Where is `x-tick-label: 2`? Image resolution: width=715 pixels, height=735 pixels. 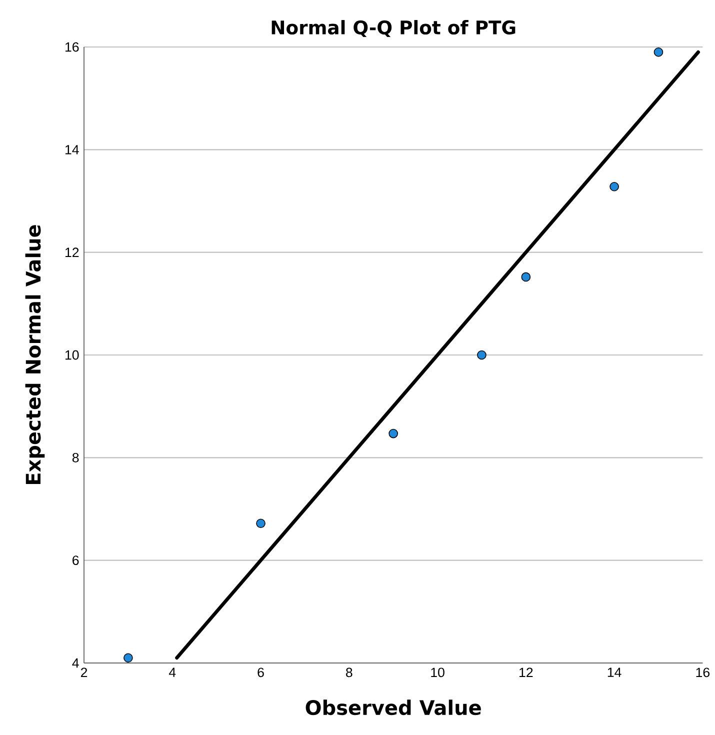
x-tick-label: 2 is located at coordinates (84, 673).